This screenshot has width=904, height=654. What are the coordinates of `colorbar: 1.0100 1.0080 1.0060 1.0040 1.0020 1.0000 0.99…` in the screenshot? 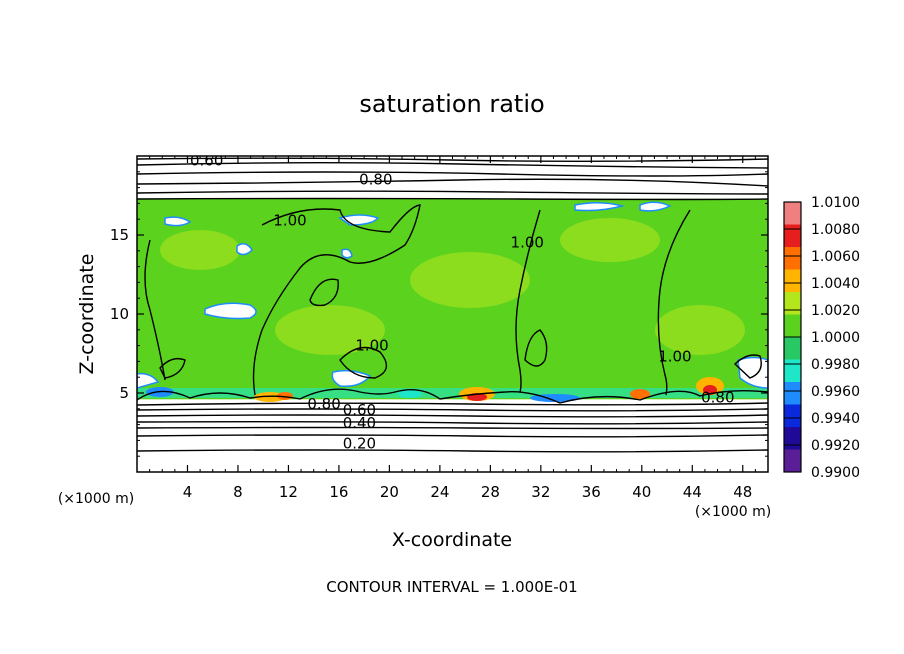 It's located at (821, 338).